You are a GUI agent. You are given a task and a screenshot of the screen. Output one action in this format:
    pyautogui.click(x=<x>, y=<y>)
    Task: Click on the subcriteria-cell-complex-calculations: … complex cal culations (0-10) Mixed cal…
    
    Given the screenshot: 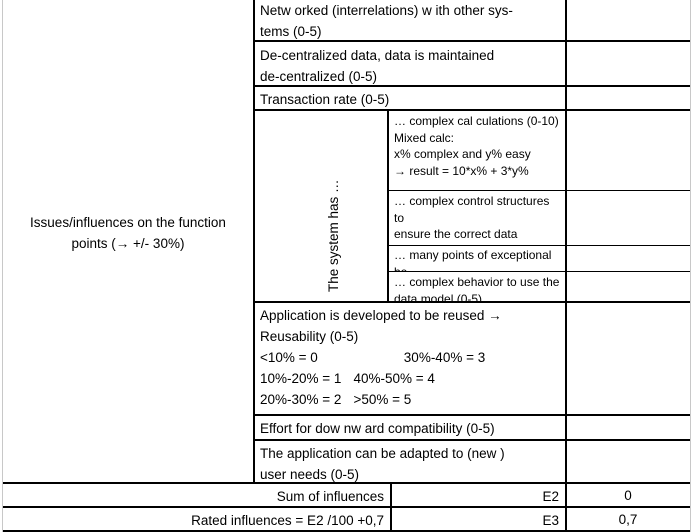 What is the action you would take?
    pyautogui.click(x=476, y=146)
    